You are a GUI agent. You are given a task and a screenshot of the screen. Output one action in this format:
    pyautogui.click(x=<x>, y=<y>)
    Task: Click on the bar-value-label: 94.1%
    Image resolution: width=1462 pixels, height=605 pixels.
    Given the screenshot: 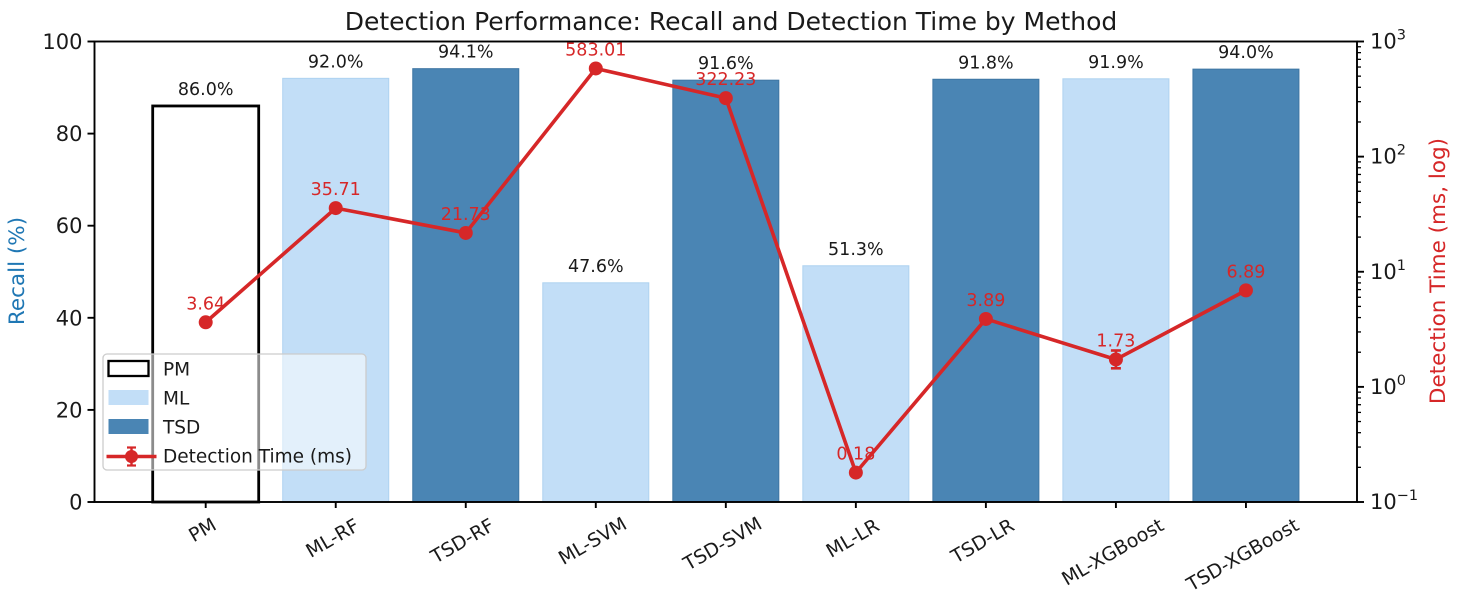 What is the action you would take?
    pyautogui.click(x=466, y=53)
    